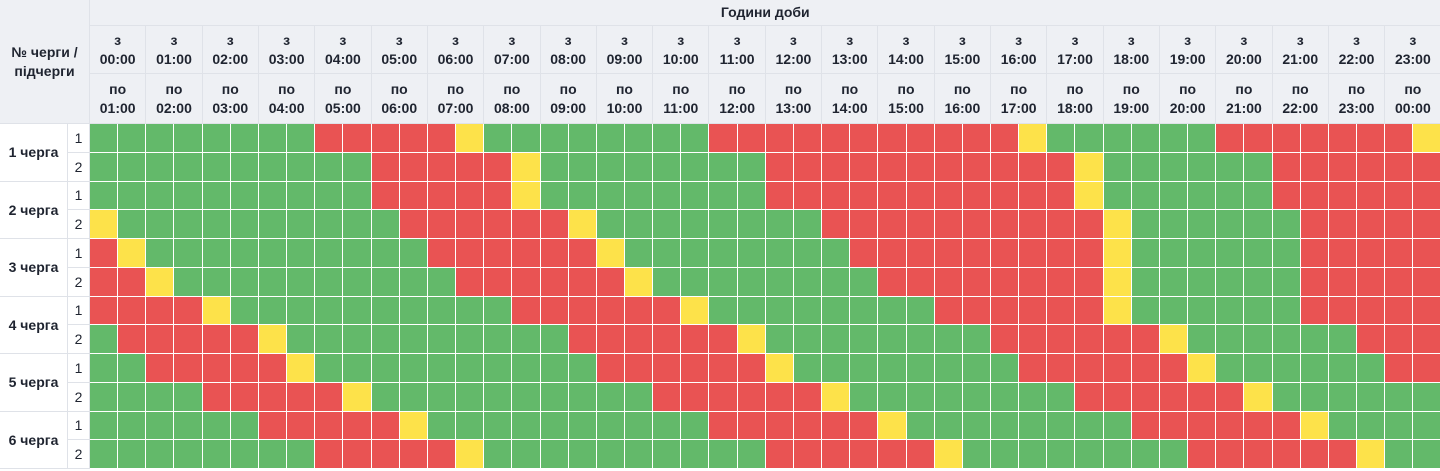 This screenshot has height=471, width=1440. I want to click on hour-from-time: 05:00, so click(399, 58).